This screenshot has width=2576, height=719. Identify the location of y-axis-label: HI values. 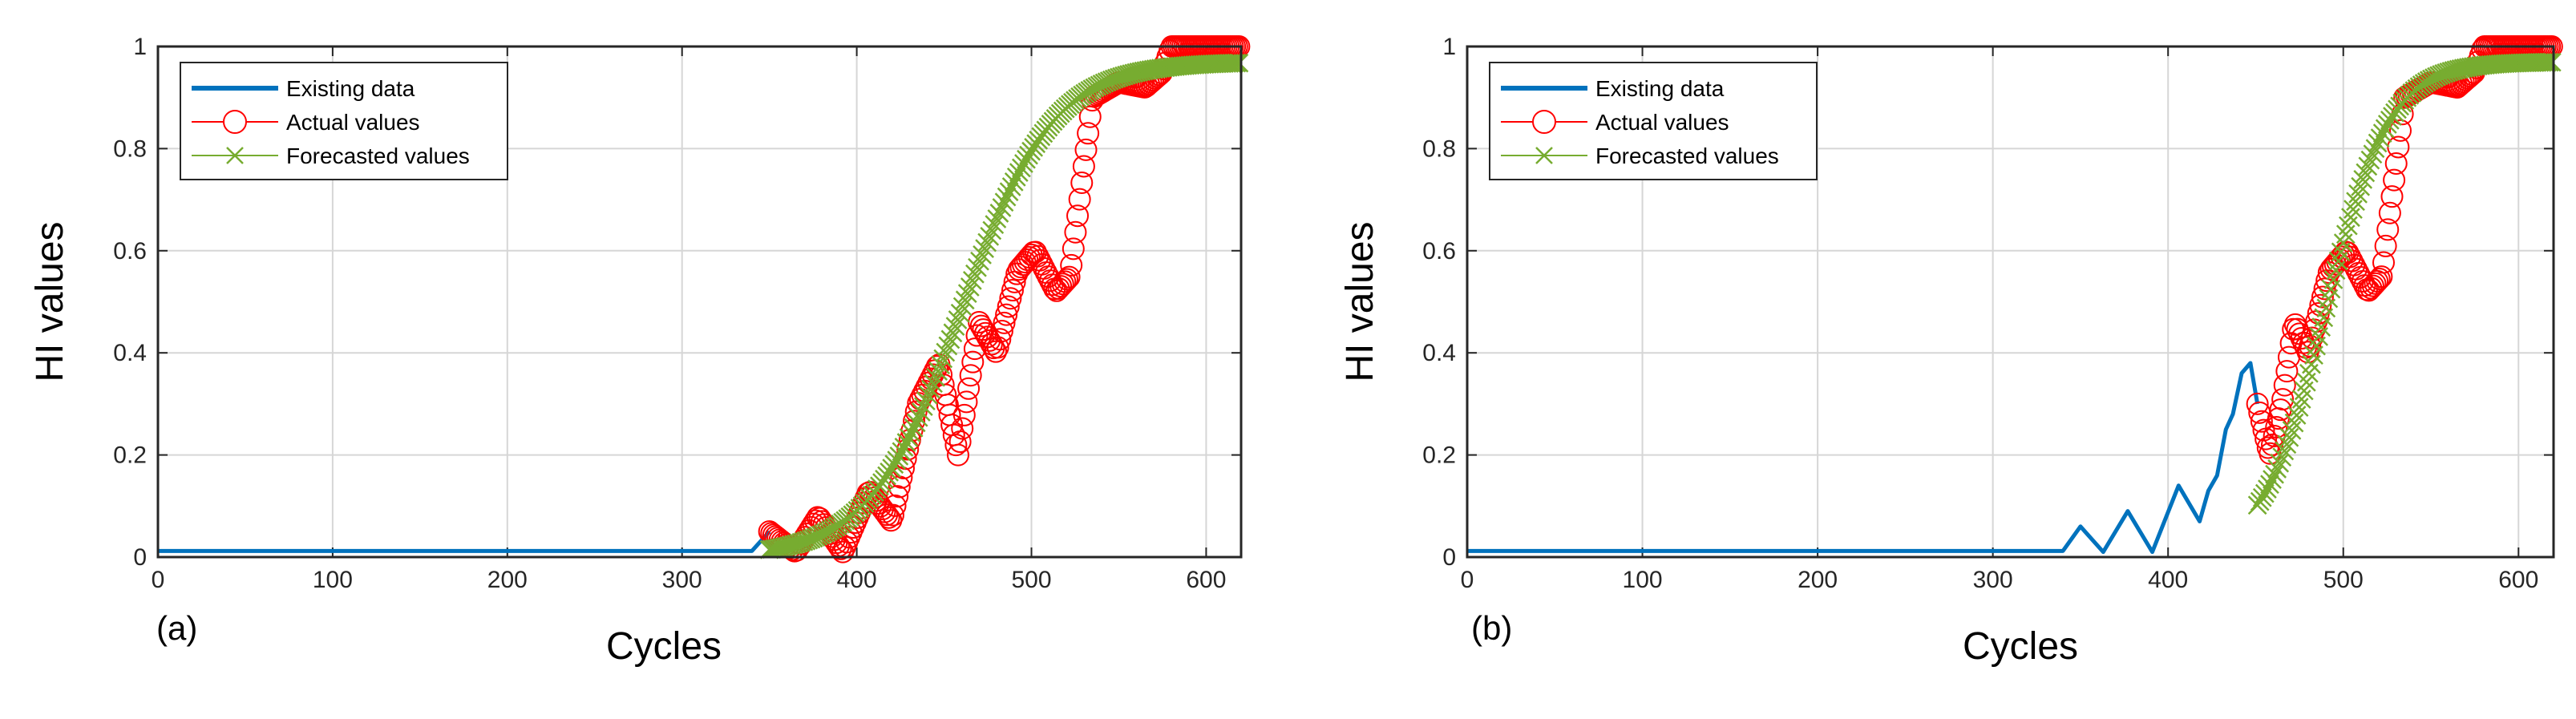
(50, 301).